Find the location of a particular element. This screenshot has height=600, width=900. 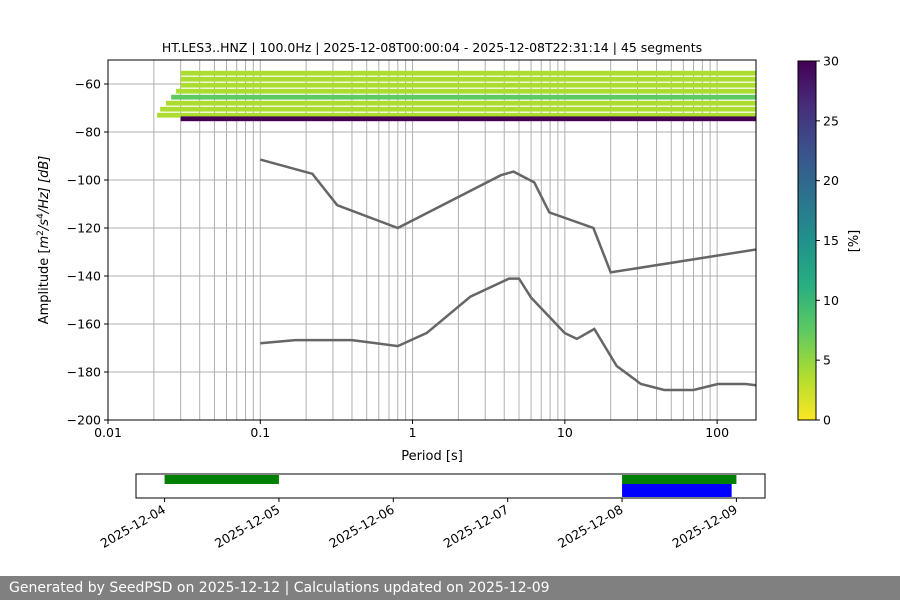

colorbar-tick-label: 0 is located at coordinates (827, 420).